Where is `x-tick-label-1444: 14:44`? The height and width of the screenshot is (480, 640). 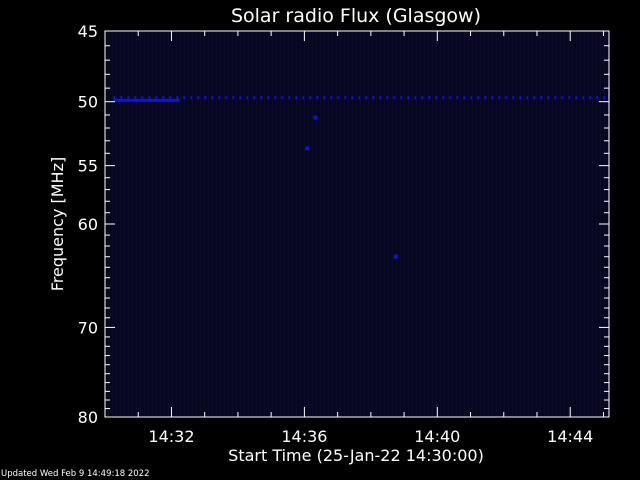
x-tick-label-1444: 14:44 is located at coordinates (570, 436).